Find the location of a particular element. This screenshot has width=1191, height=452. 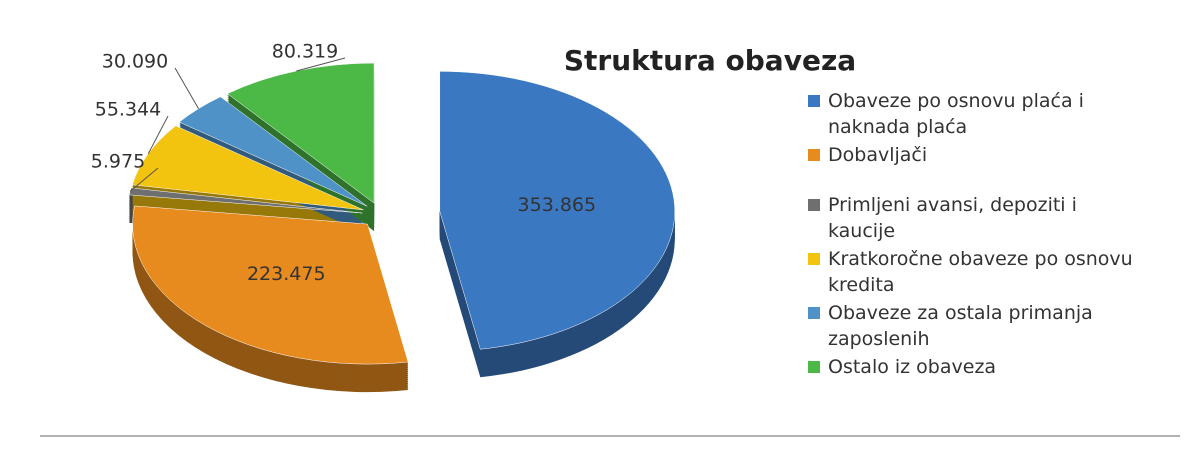

legend-label: Dobavljači is located at coordinates (878, 155).